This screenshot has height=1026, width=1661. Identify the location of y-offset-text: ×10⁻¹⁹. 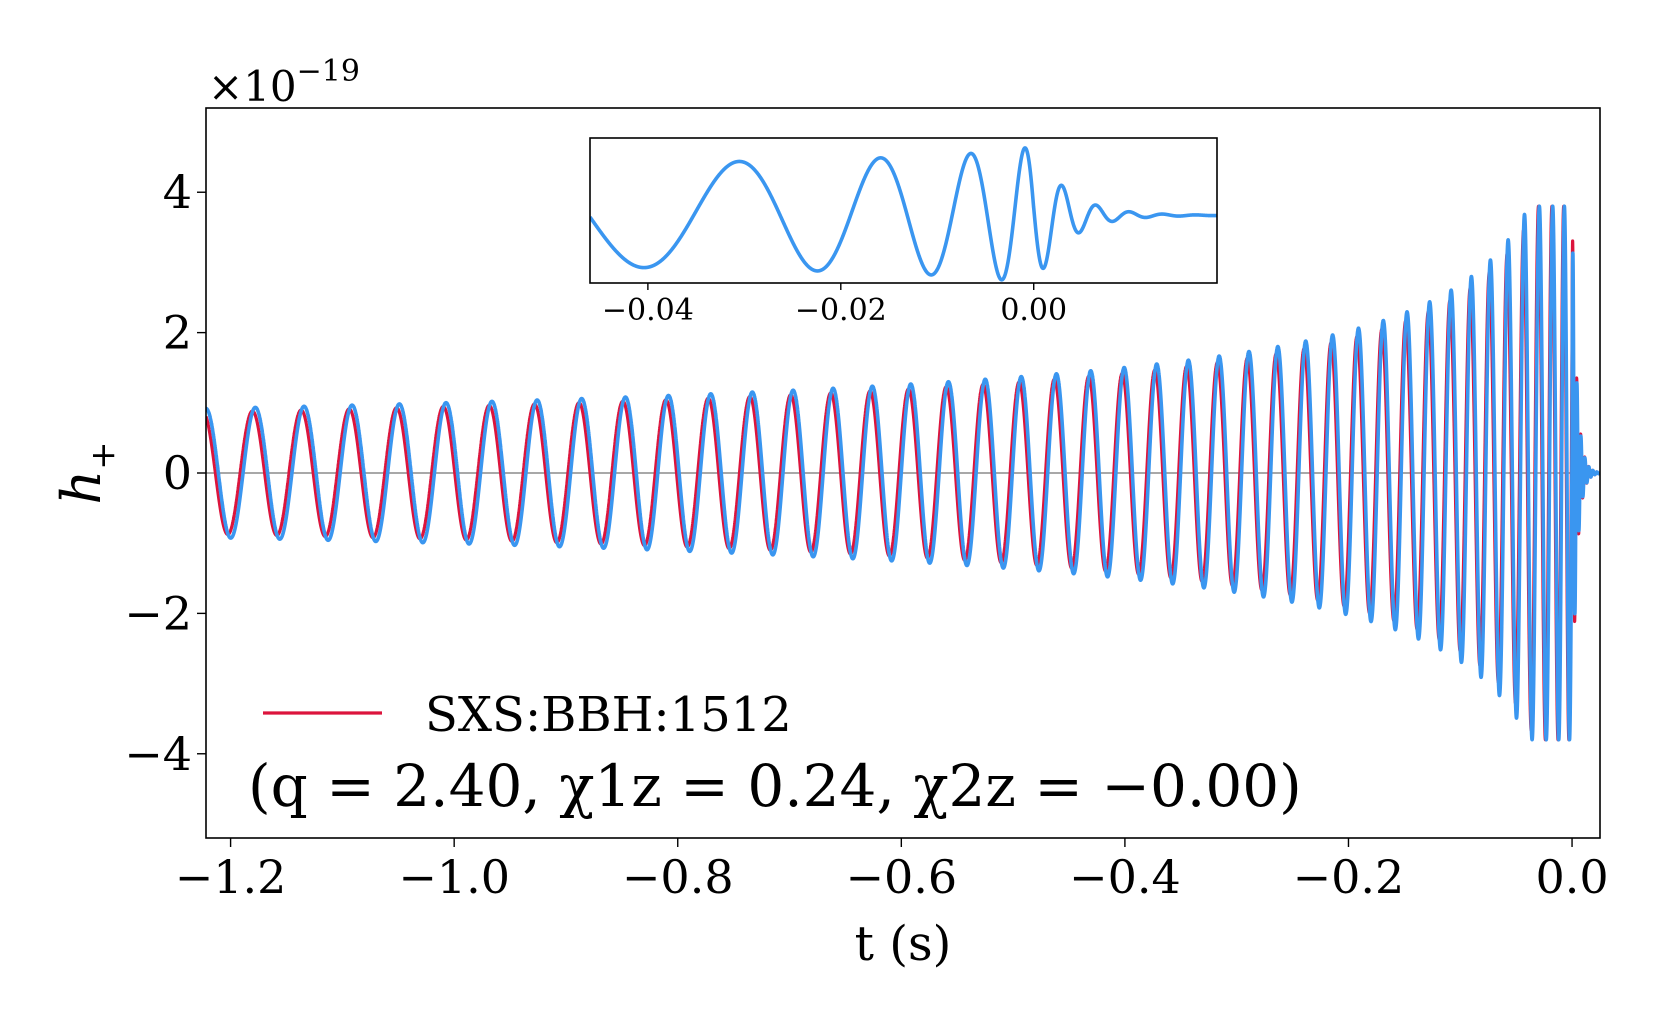
(284, 82).